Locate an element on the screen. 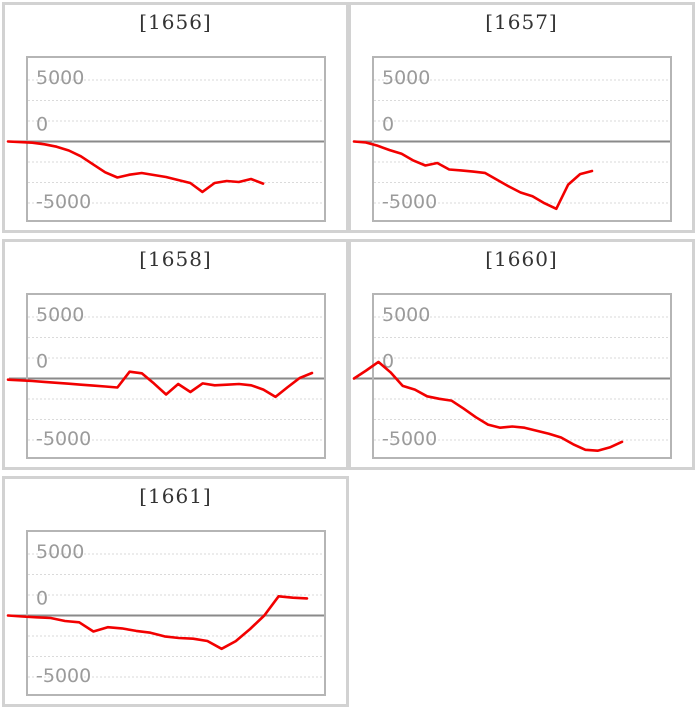  chart-title: [1658] is located at coordinates (175, 259).